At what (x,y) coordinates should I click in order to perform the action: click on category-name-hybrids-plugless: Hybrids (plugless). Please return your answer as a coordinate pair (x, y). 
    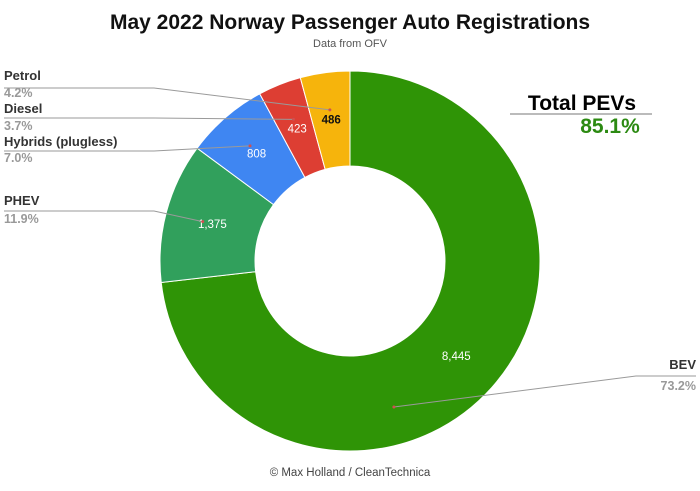
    Looking at the image, I should click on (60, 141).